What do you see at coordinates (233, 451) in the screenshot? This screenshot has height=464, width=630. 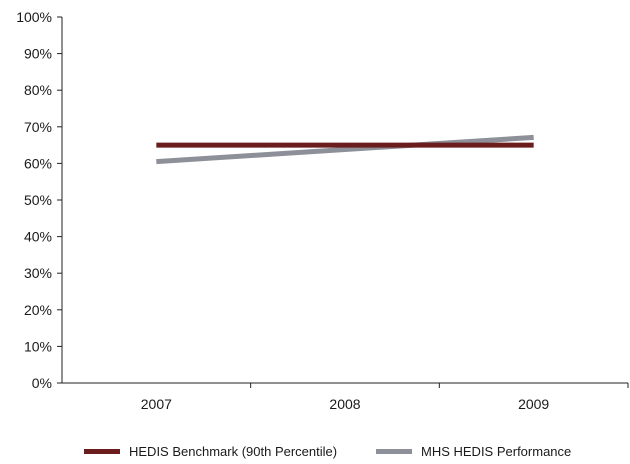 I see `legend-label-hedis-benchmark: HEDIS Benchmark (90th Percentile)` at bounding box center [233, 451].